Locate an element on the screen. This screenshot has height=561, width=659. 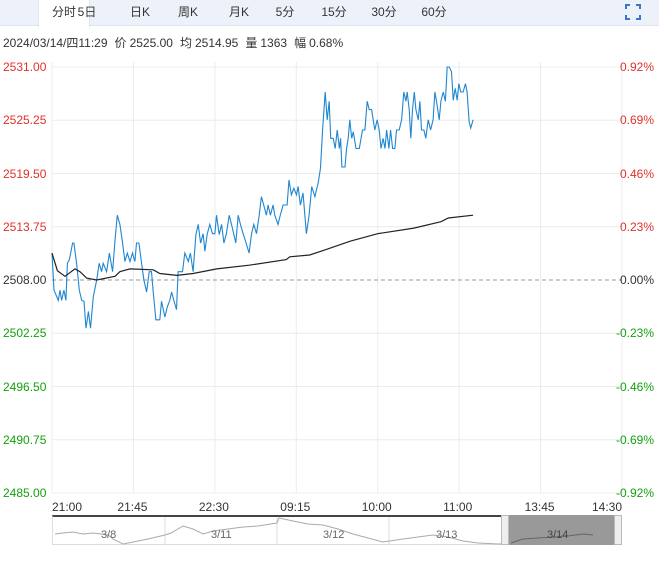
y-tick-price: 2513.75 is located at coordinates (25, 226).